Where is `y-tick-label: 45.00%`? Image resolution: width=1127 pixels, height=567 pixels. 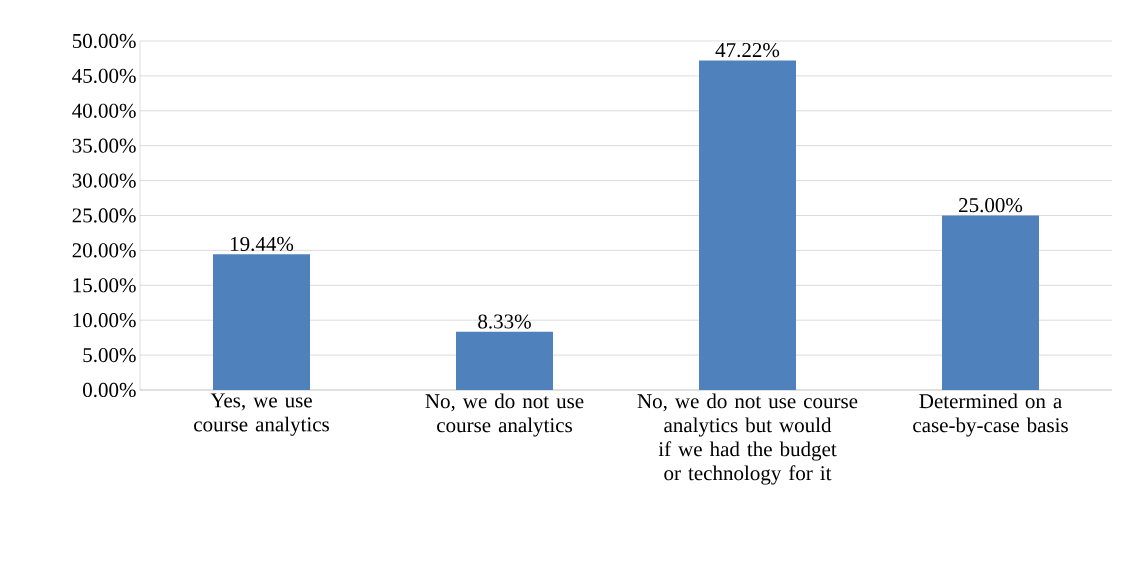
y-tick-label: 45.00% is located at coordinates (104, 76).